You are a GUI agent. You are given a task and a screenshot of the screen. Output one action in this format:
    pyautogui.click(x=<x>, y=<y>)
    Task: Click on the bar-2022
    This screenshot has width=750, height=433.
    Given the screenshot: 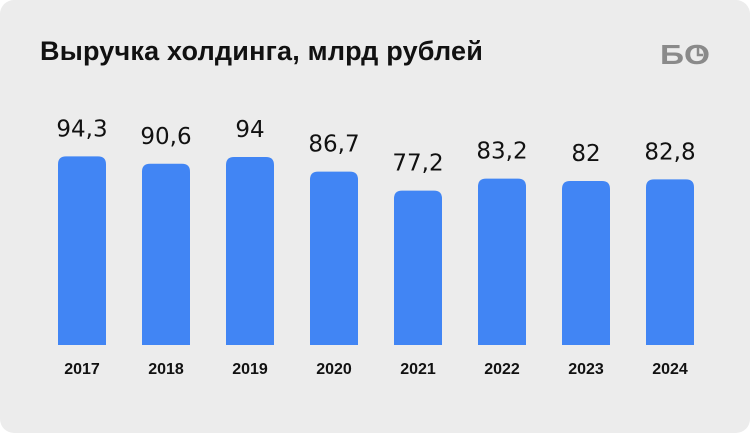 What is the action you would take?
    pyautogui.click(x=502, y=261)
    